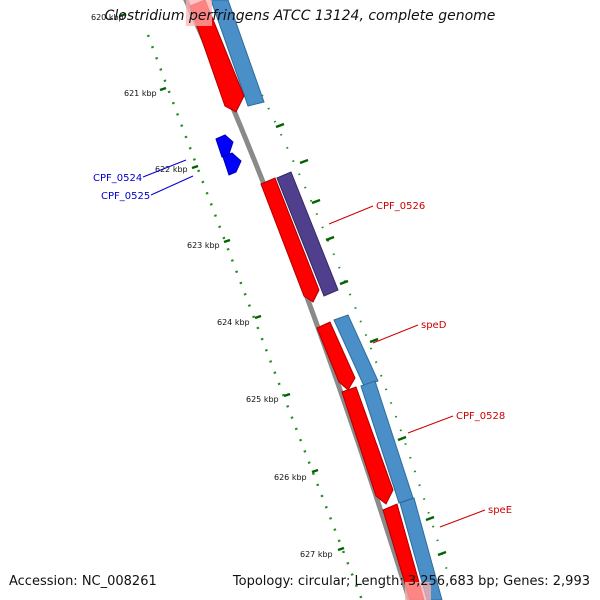  I want to click on cog-segment-cpf0526, so click(307, 234).